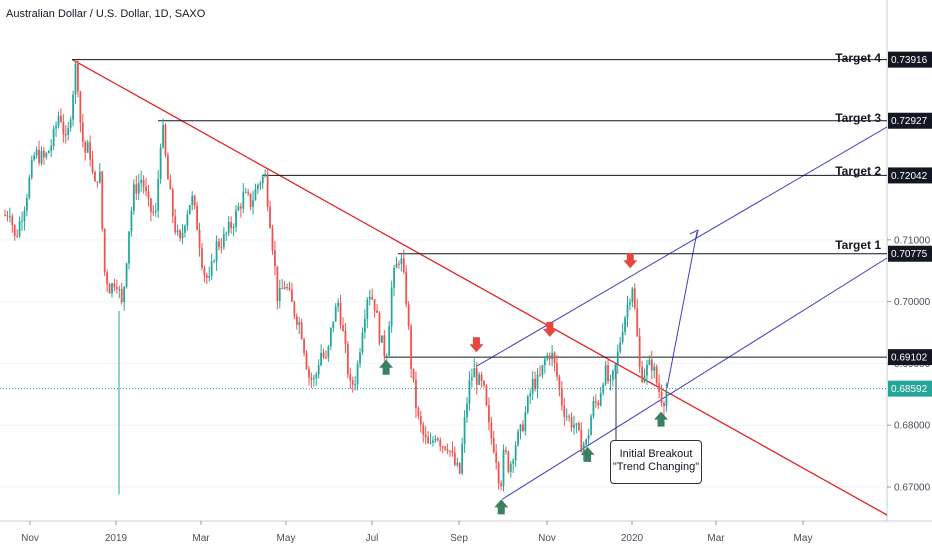 The width and height of the screenshot is (932, 550). What do you see at coordinates (201, 538) in the screenshot?
I see `x-tick-label: Mar` at bounding box center [201, 538].